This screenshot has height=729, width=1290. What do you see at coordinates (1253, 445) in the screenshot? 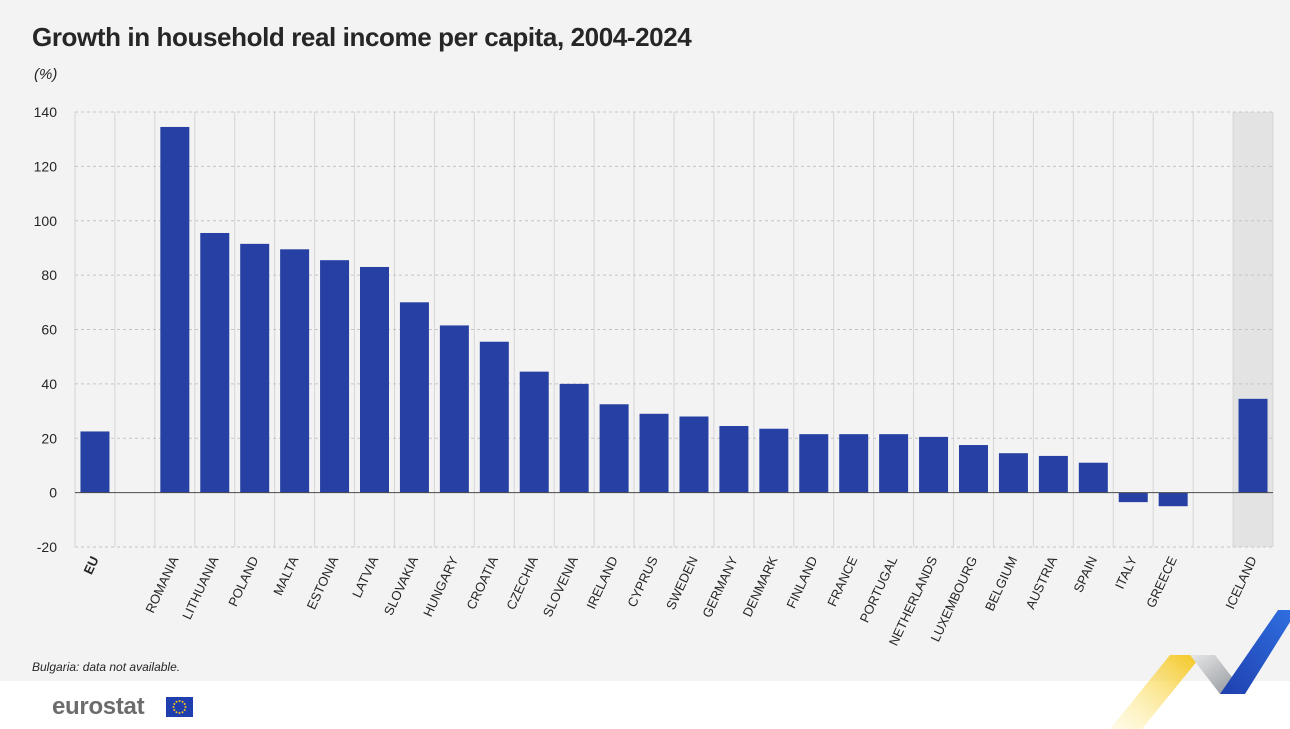
I see `bar-iceland` at bounding box center [1253, 445].